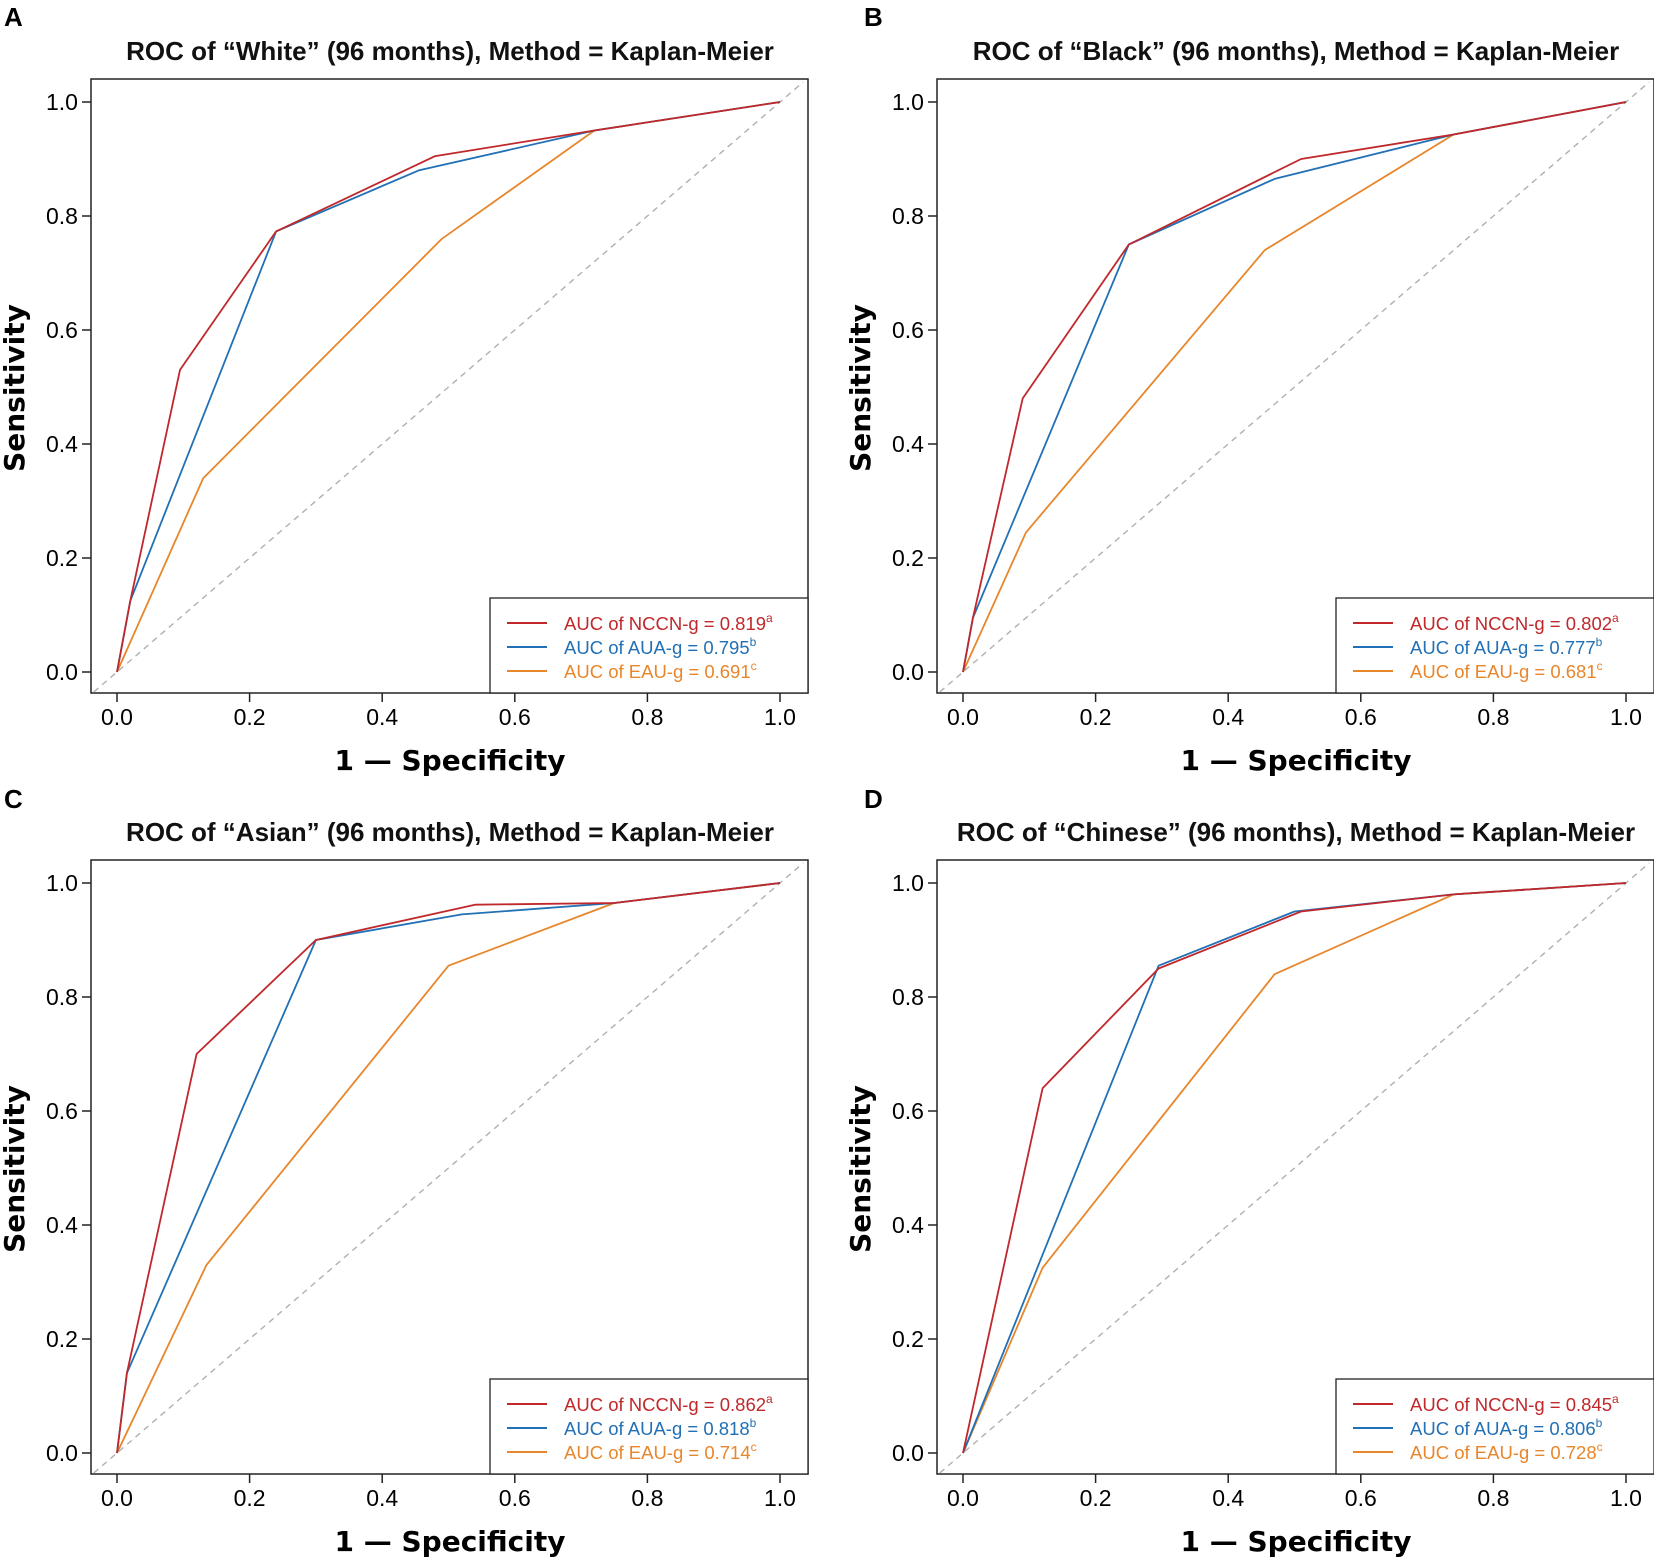 The image size is (1654, 1560). I want to click on panel-c-legend-text-aua-g: AUC of AUA-g = 0.818, so click(657, 1428).